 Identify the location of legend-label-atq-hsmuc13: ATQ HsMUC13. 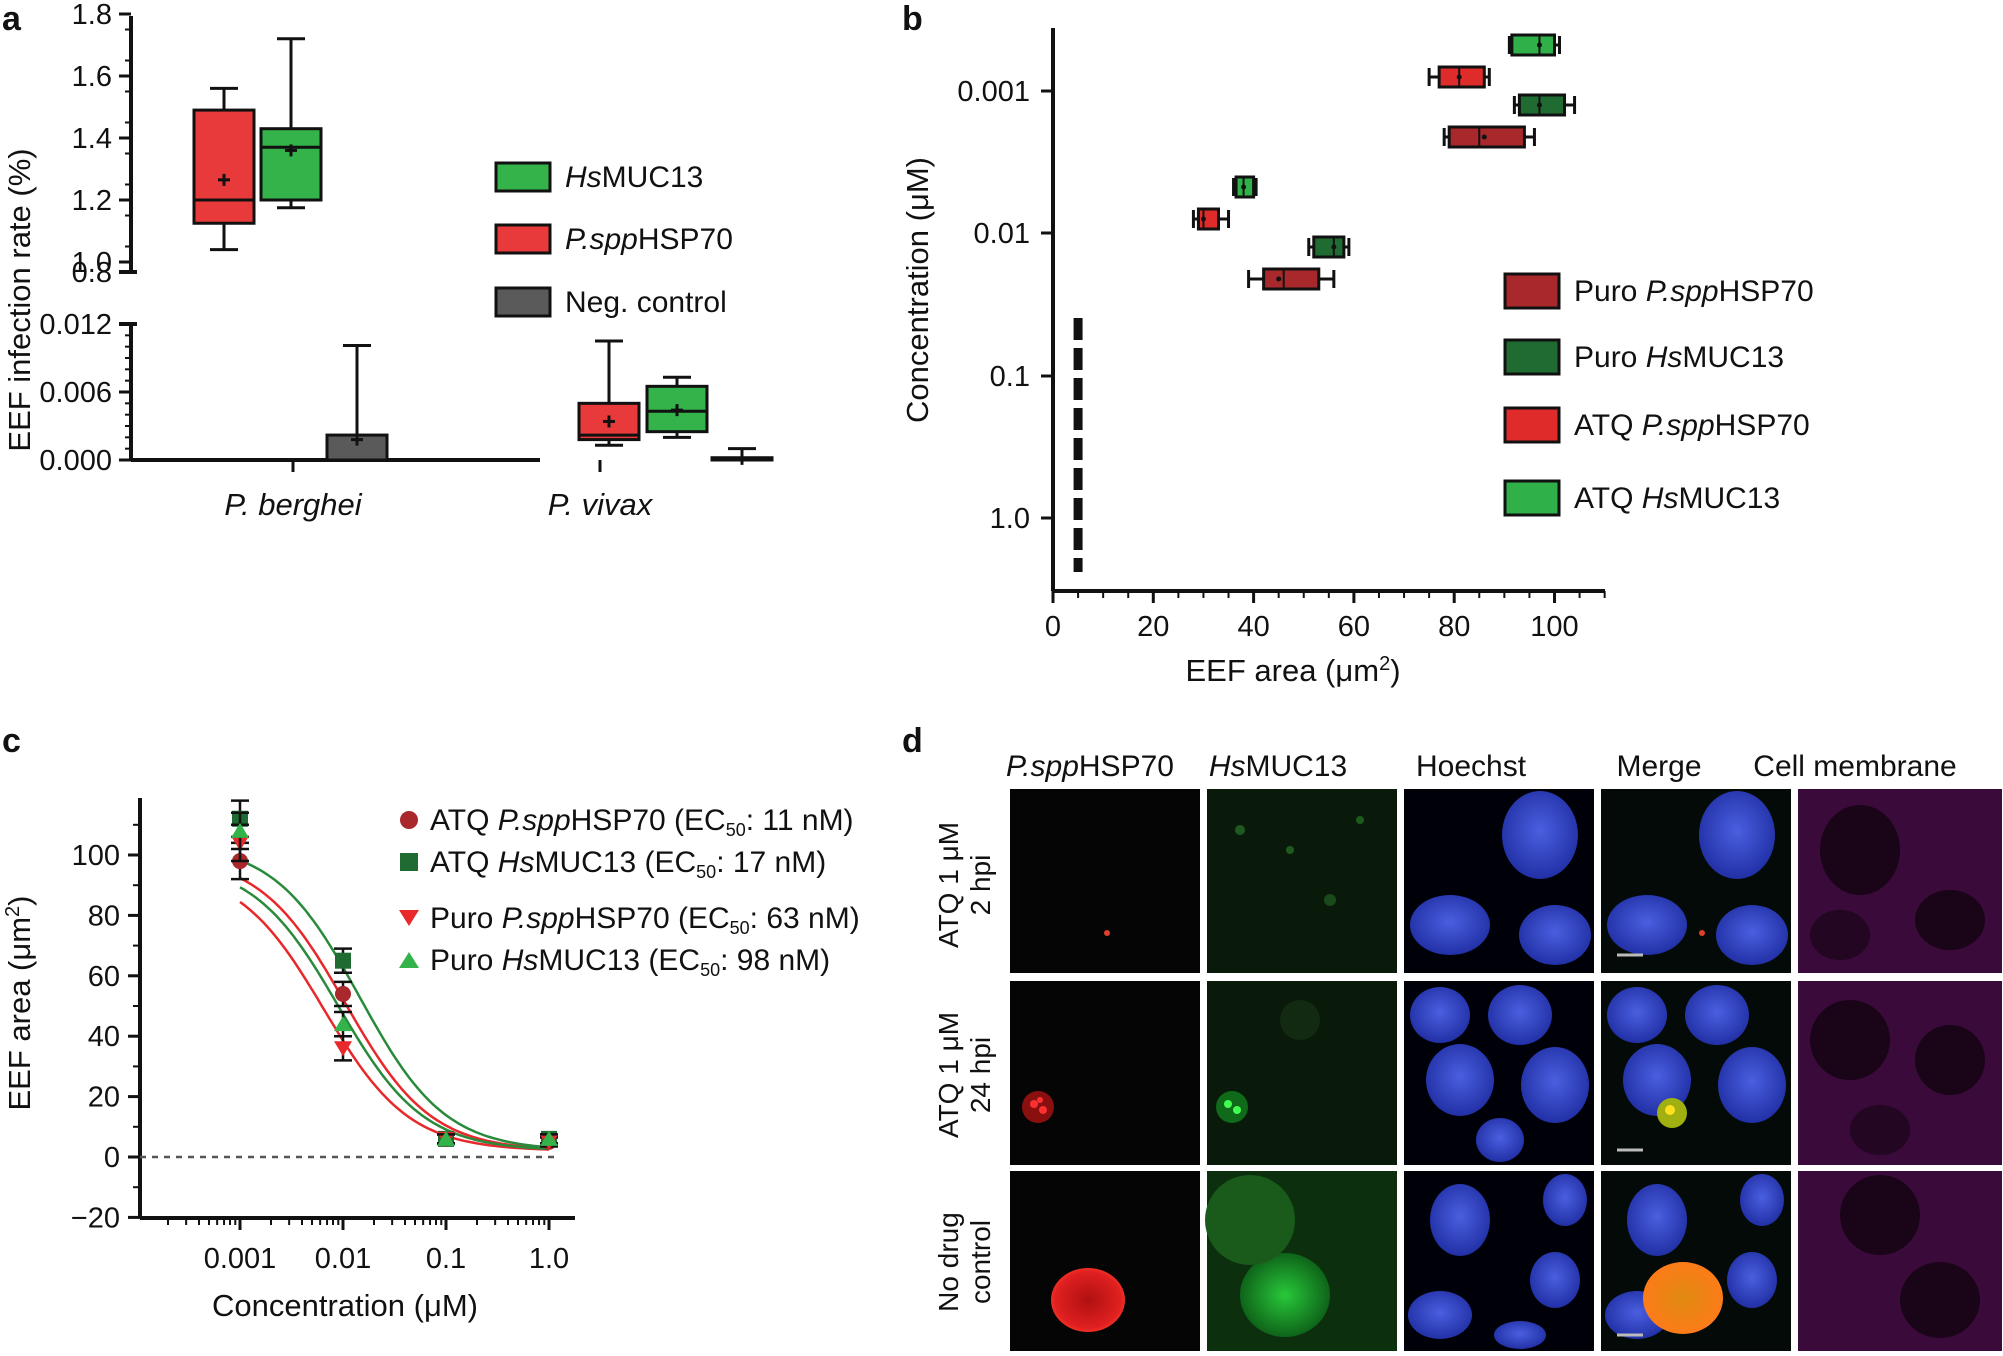
(1677, 498).